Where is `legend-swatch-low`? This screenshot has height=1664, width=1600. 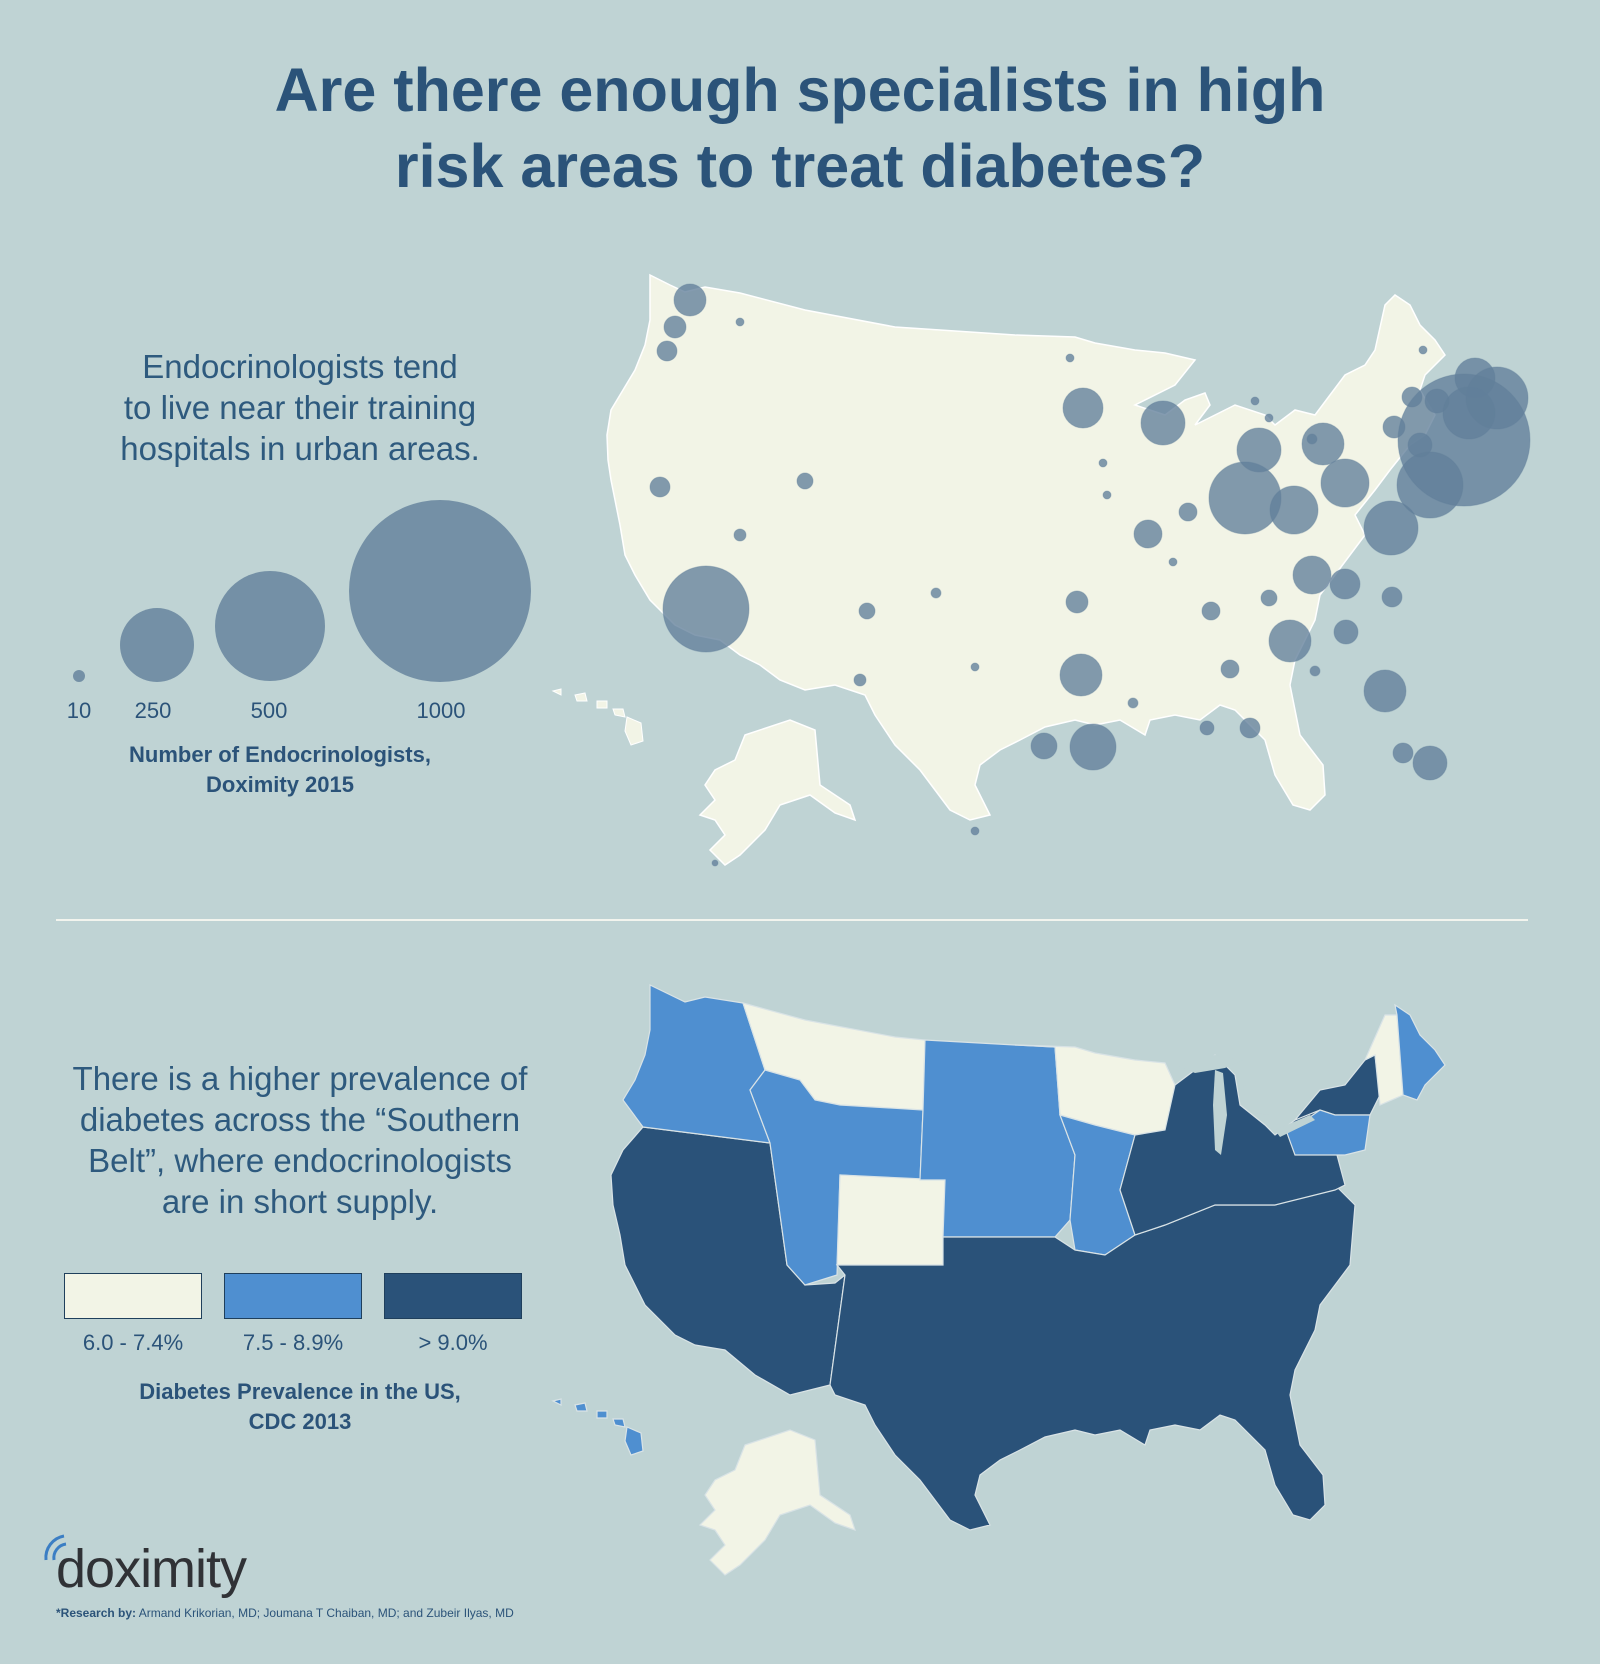 legend-swatch-low is located at coordinates (133, 1296).